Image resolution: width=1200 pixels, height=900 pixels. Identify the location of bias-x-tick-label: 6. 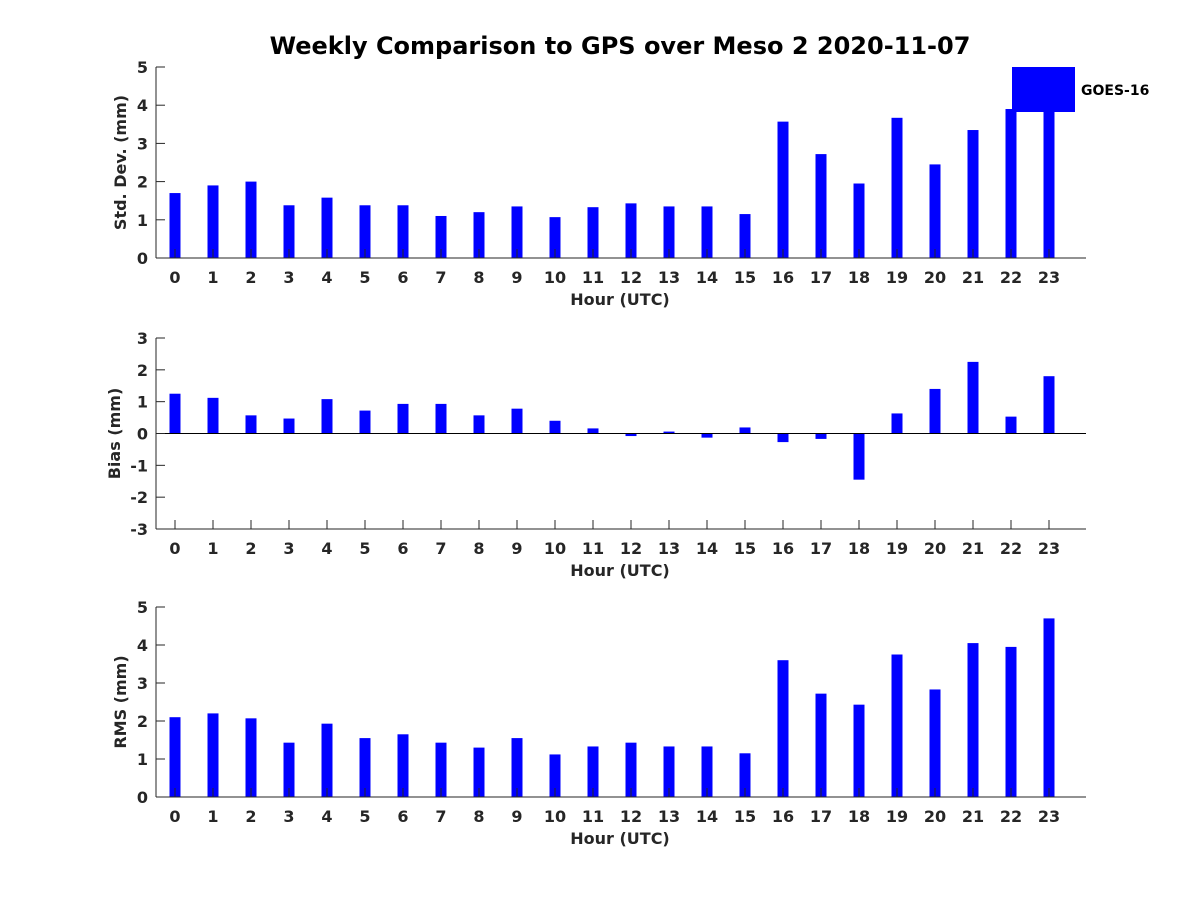
(402, 548).